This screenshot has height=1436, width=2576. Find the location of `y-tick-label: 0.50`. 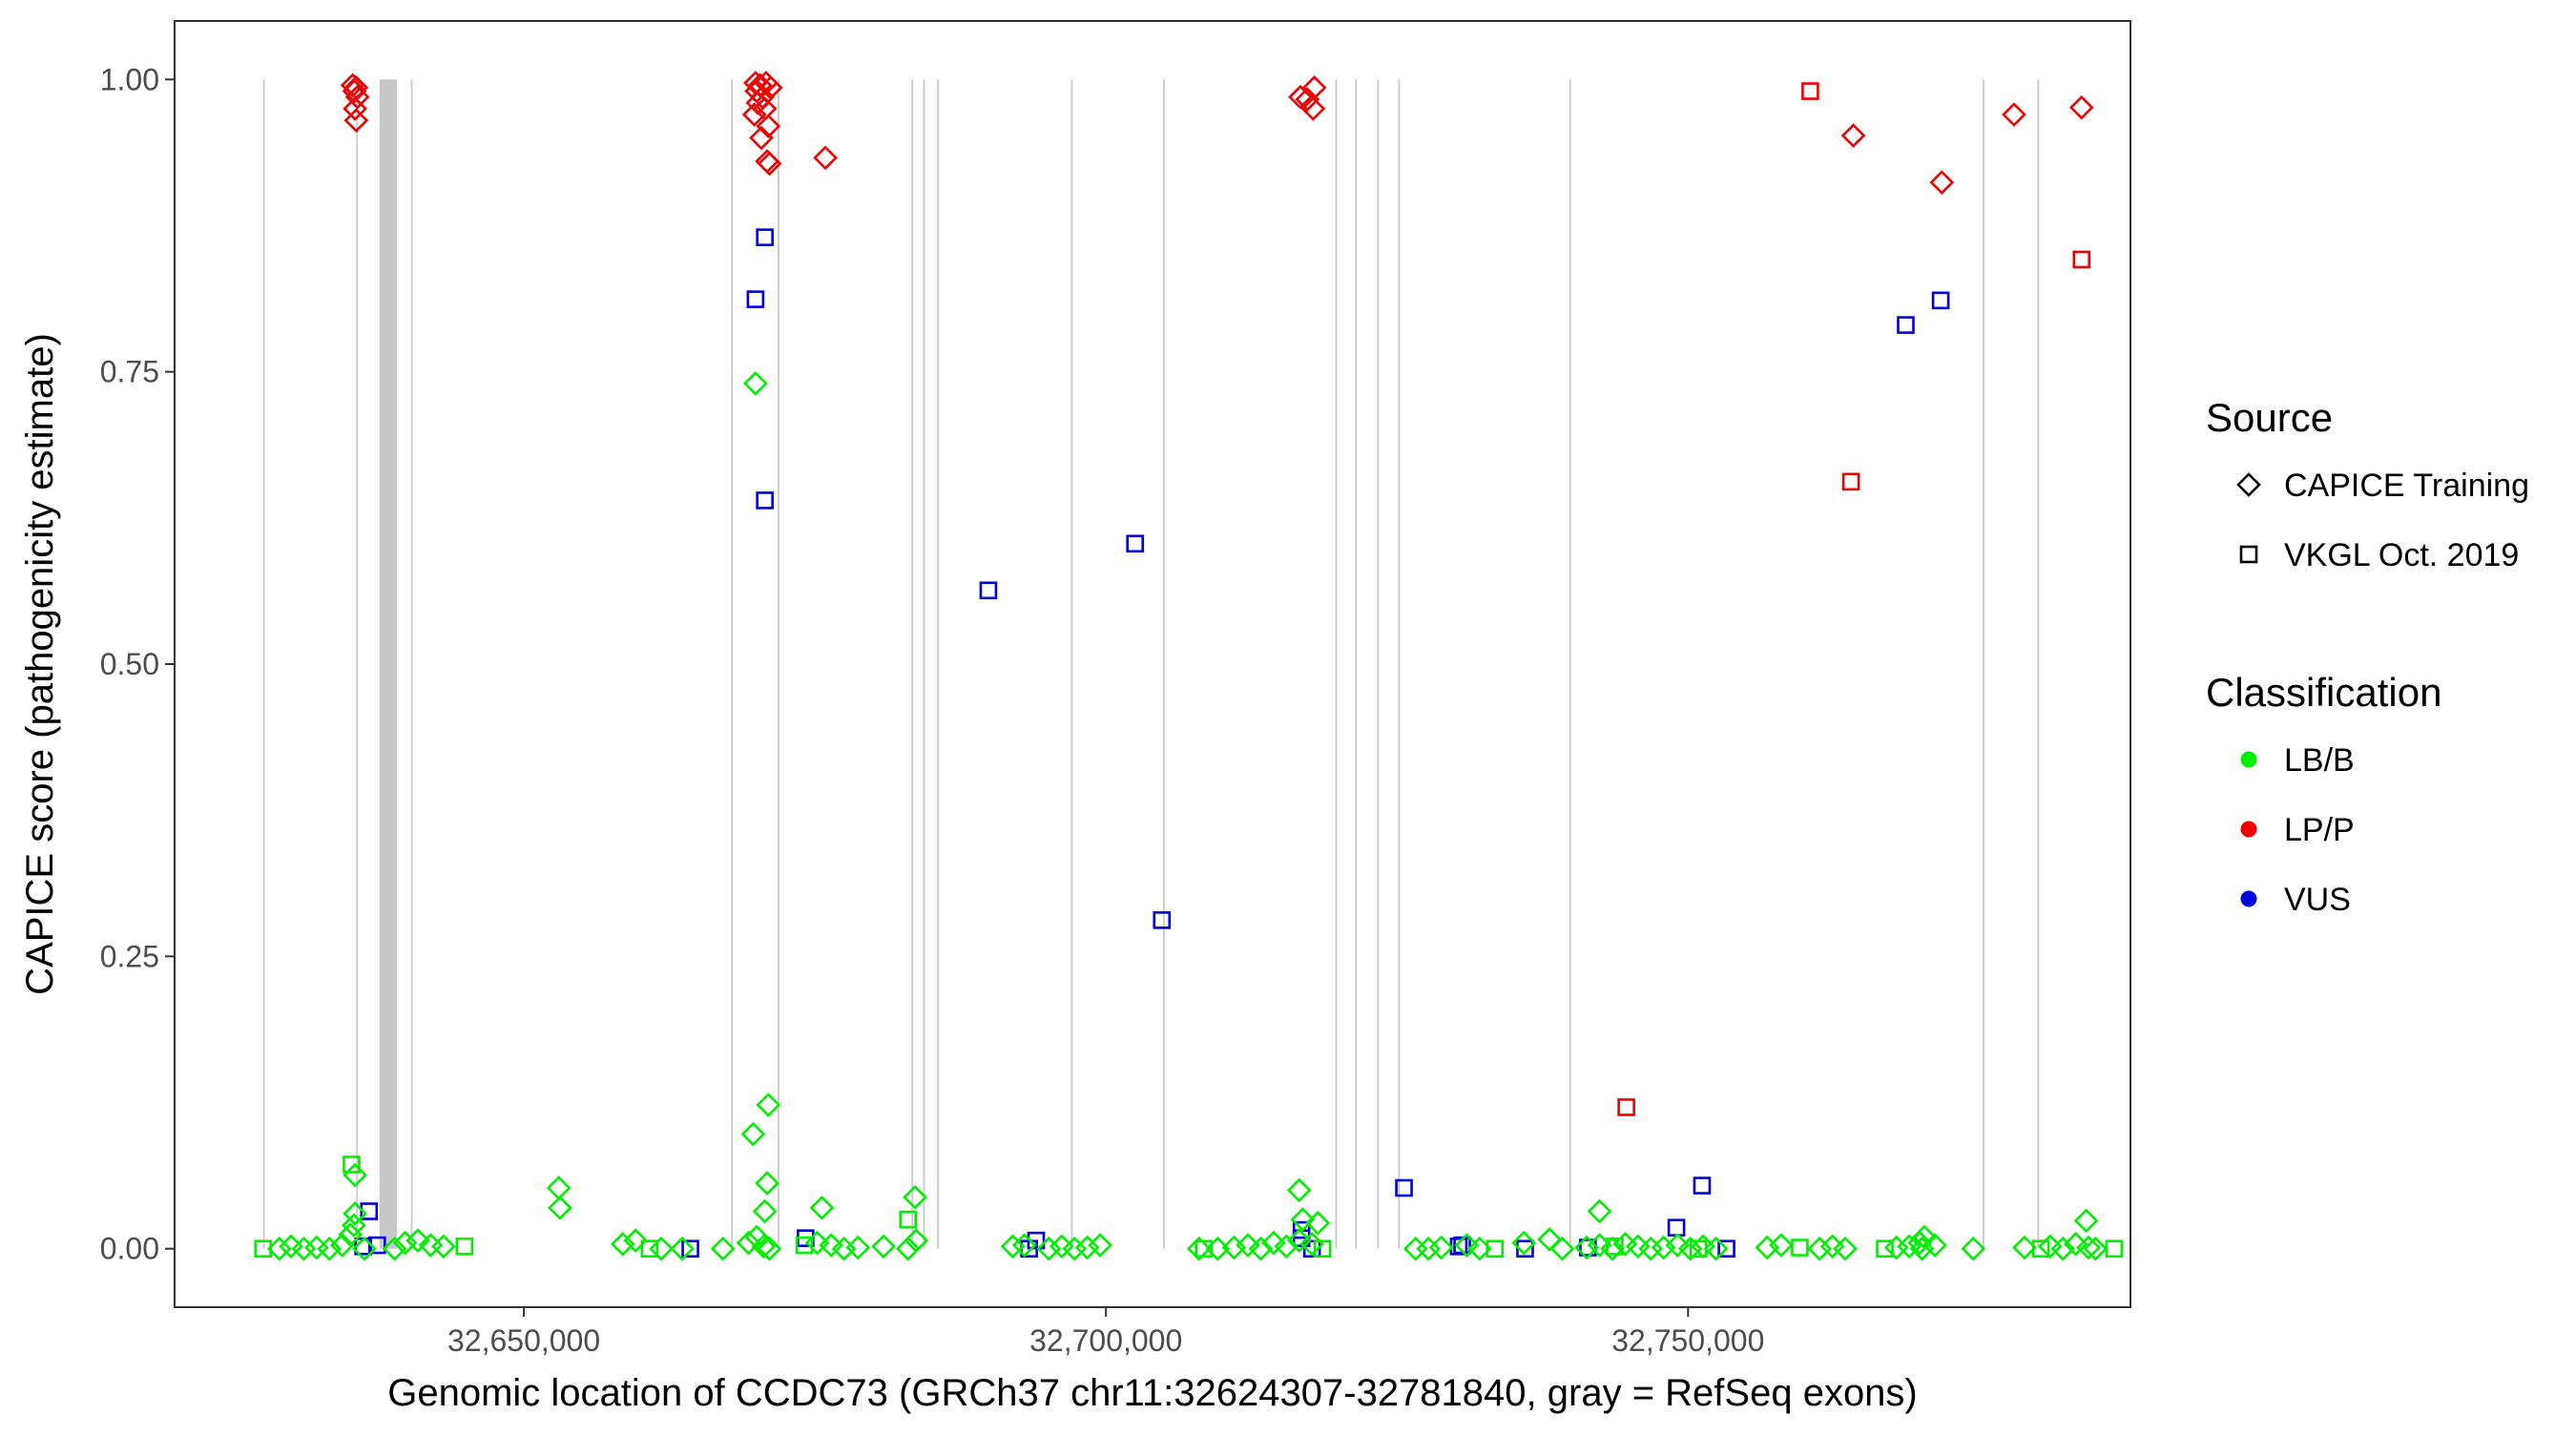

y-tick-label: 0.50 is located at coordinates (129, 664).